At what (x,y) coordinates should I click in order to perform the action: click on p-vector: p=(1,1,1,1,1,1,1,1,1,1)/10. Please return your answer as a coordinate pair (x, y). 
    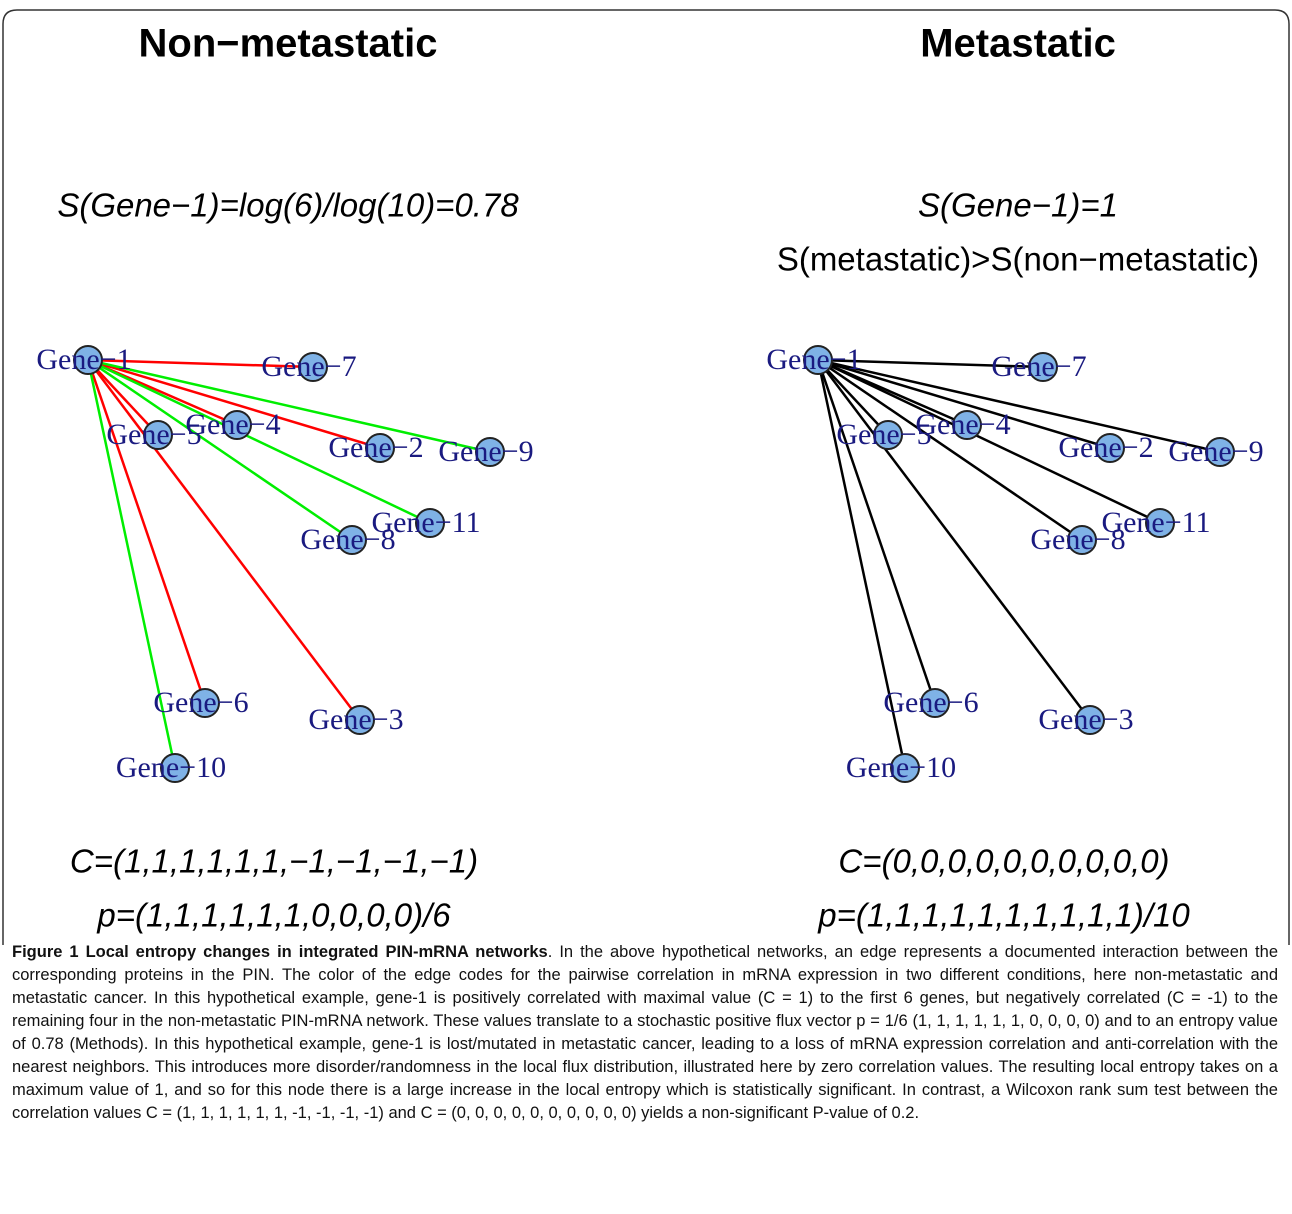
    Looking at the image, I should click on (1003, 915).